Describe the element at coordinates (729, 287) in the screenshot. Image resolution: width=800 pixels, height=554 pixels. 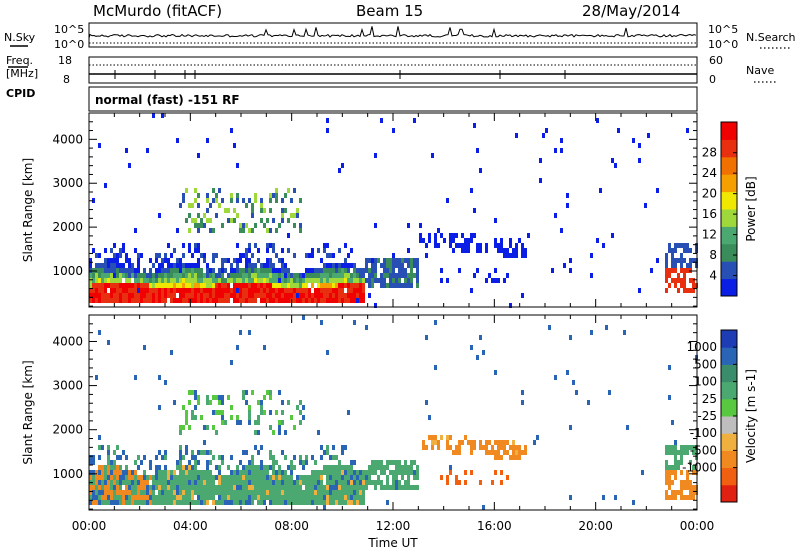
I see `colorbar-swatch` at that location.